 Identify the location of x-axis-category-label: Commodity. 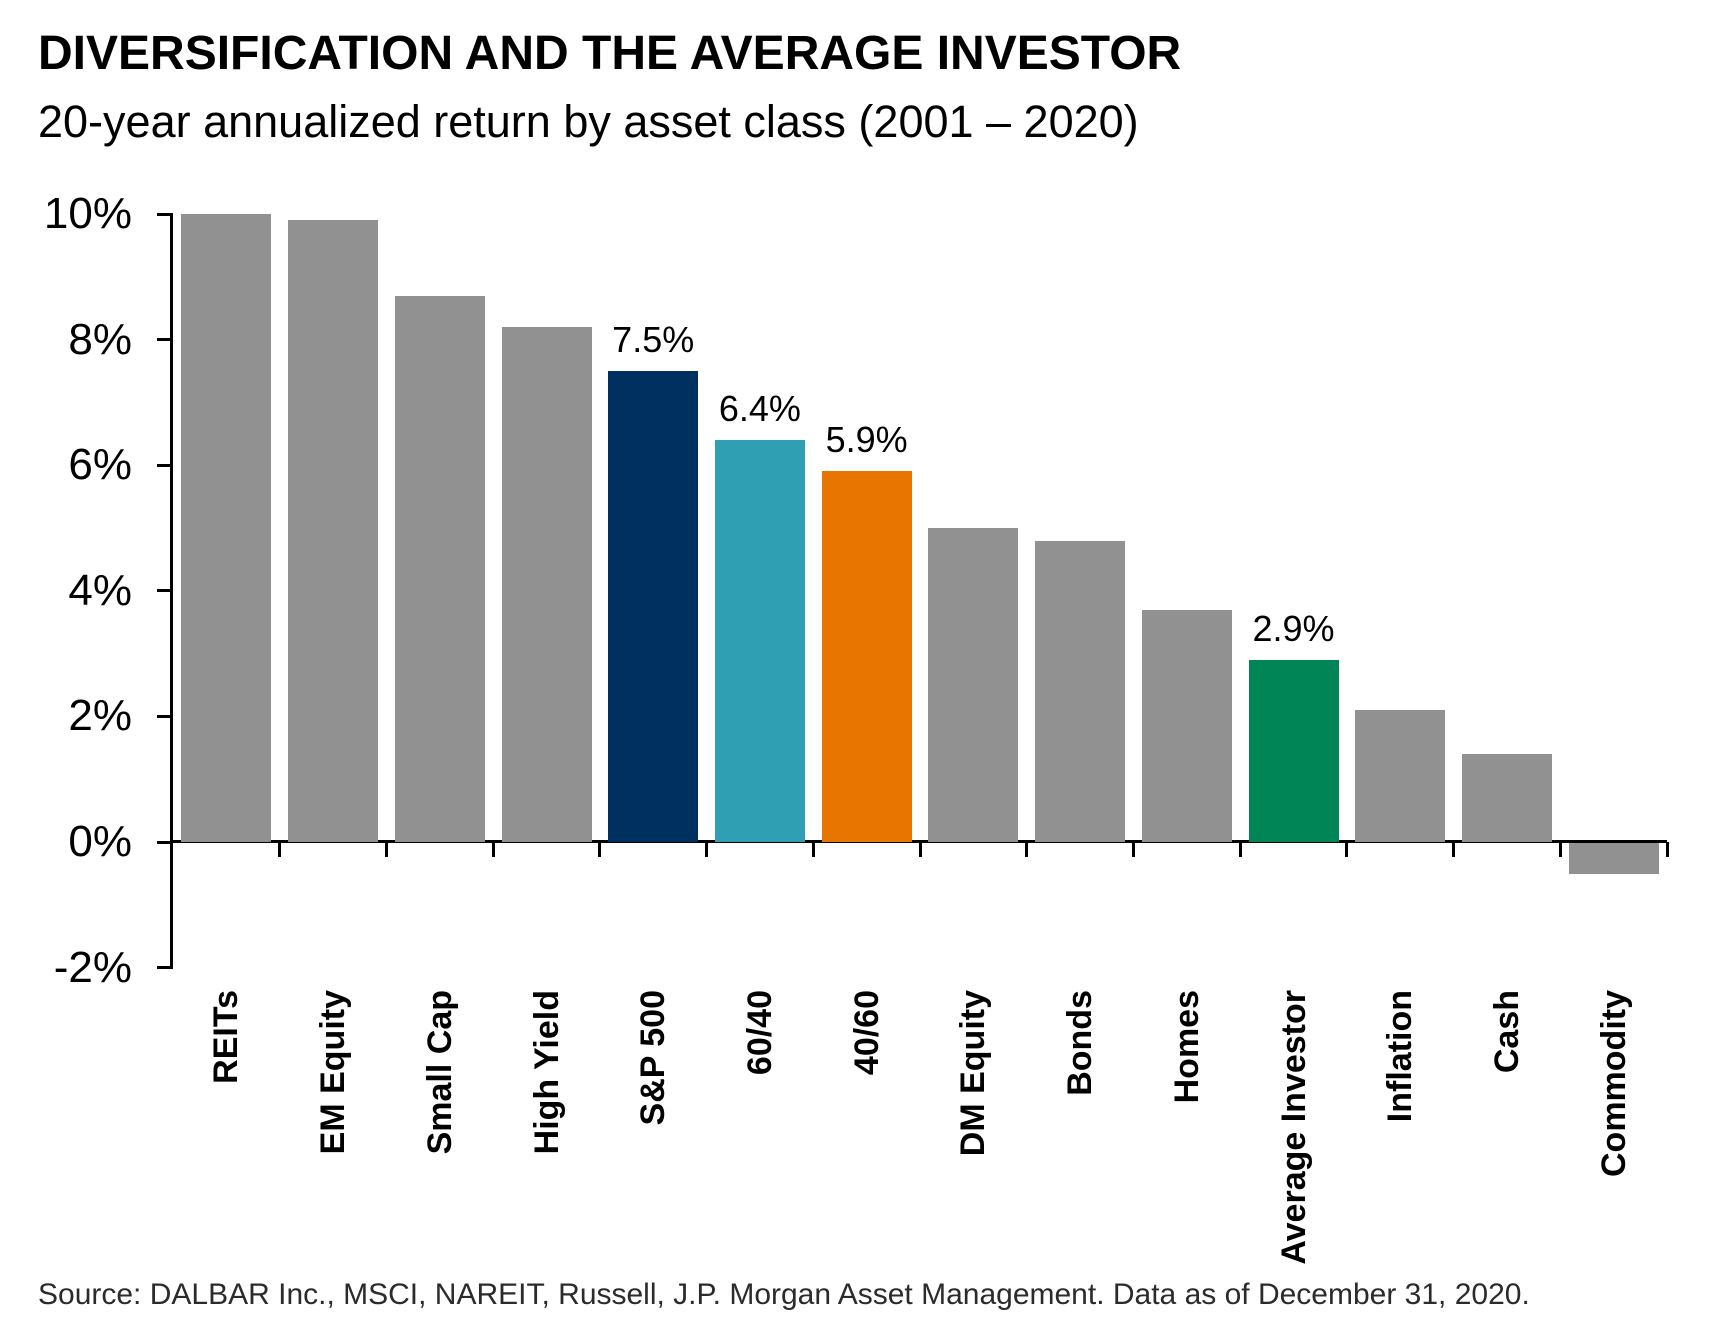
(1613, 1083).